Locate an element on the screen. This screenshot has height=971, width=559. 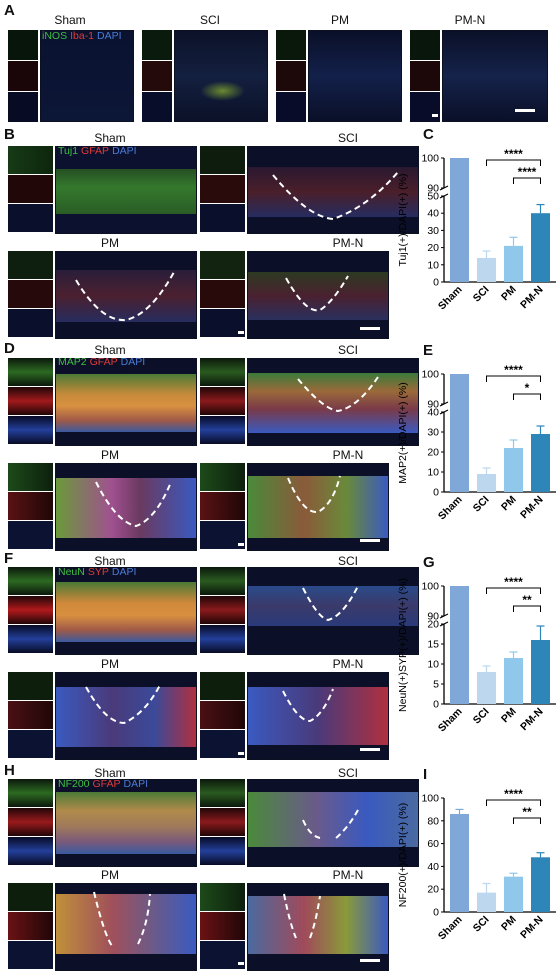
y-axis-label: NeuN(+)SYP(+)/DAPI(+) (%) is located at coordinates (403, 645).